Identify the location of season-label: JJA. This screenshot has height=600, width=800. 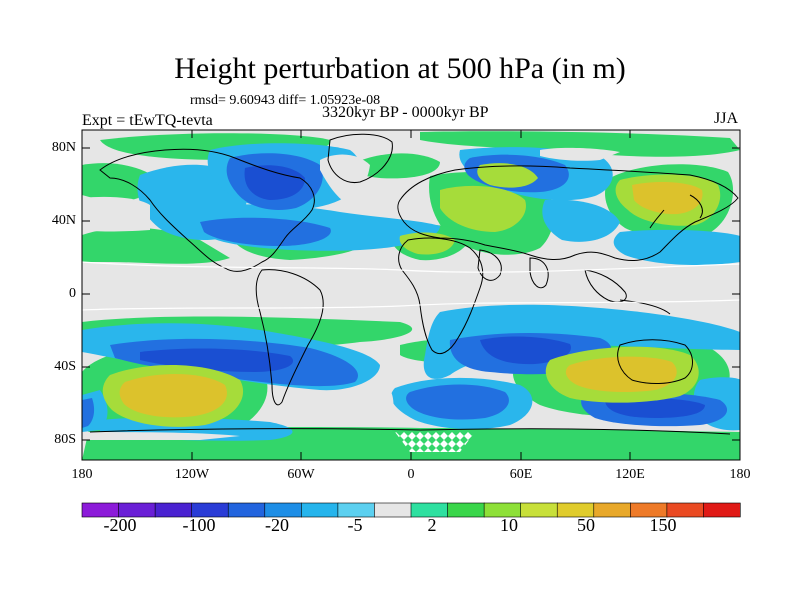
(726, 118).